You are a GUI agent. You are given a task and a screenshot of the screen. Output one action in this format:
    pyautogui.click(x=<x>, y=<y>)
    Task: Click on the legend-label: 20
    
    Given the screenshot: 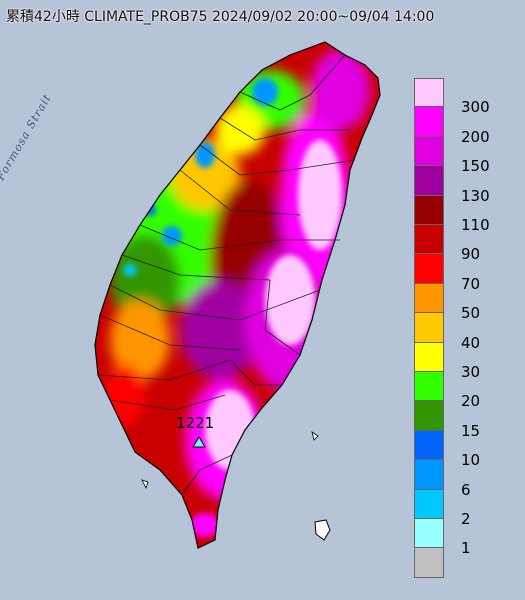 What is the action you would take?
    pyautogui.click(x=471, y=401)
    